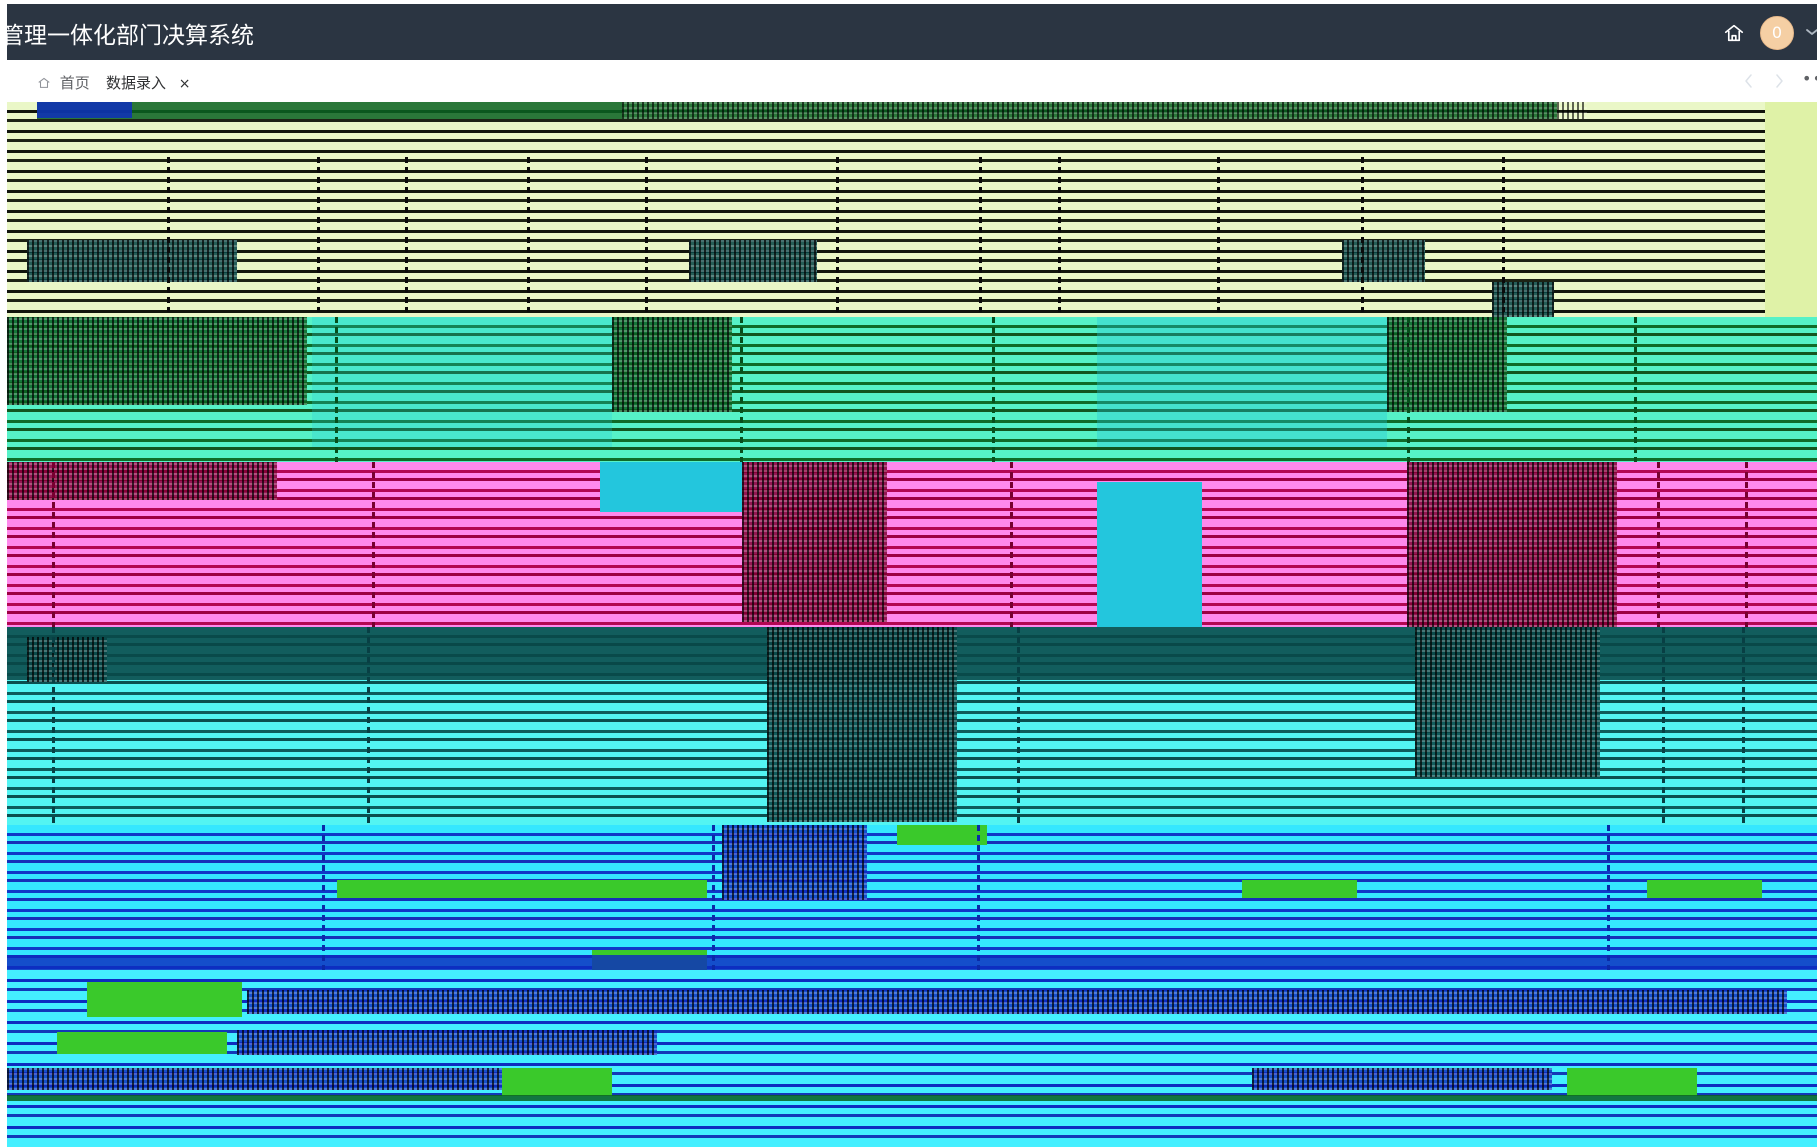 Image resolution: width=1817 pixels, height=1147 pixels. I want to click on chevron-down-icon, so click(1811, 32).